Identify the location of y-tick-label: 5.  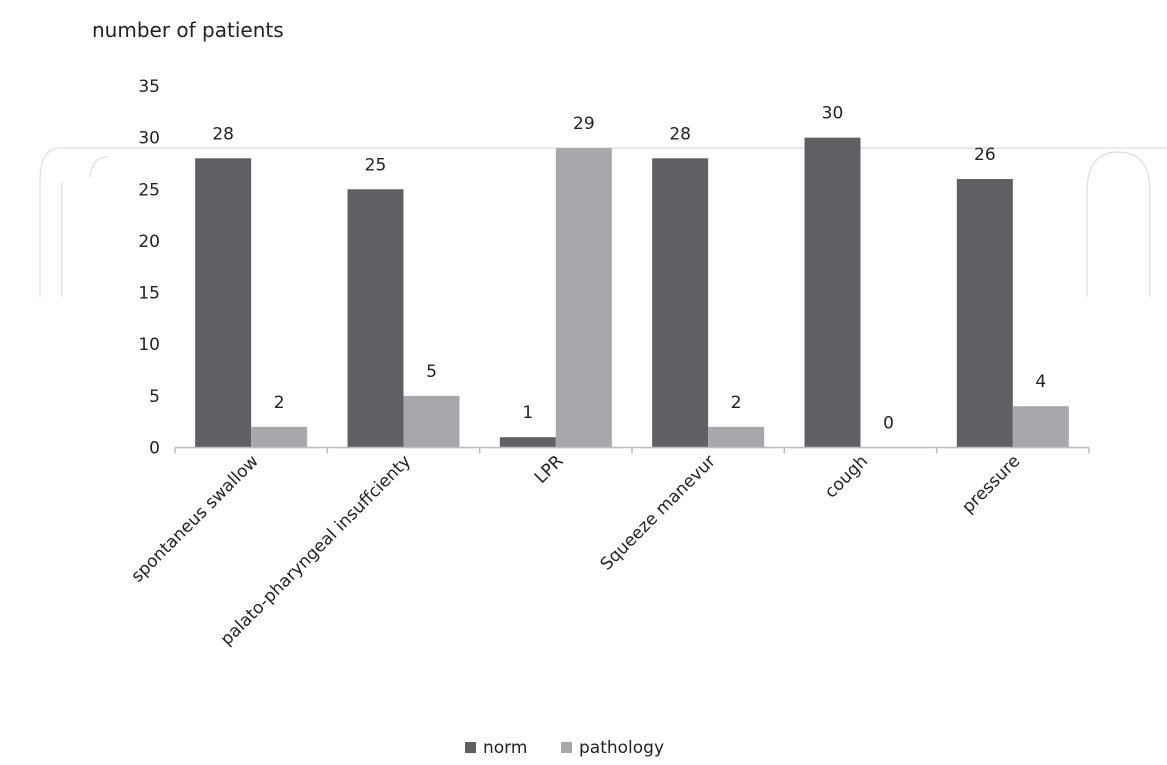
(154, 397).